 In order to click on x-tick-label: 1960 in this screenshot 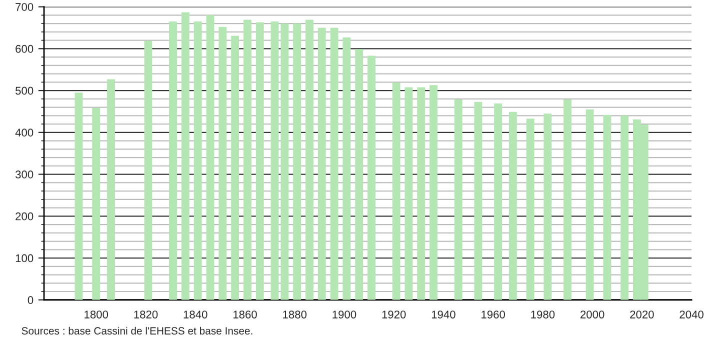, I will do `click(493, 314)`.